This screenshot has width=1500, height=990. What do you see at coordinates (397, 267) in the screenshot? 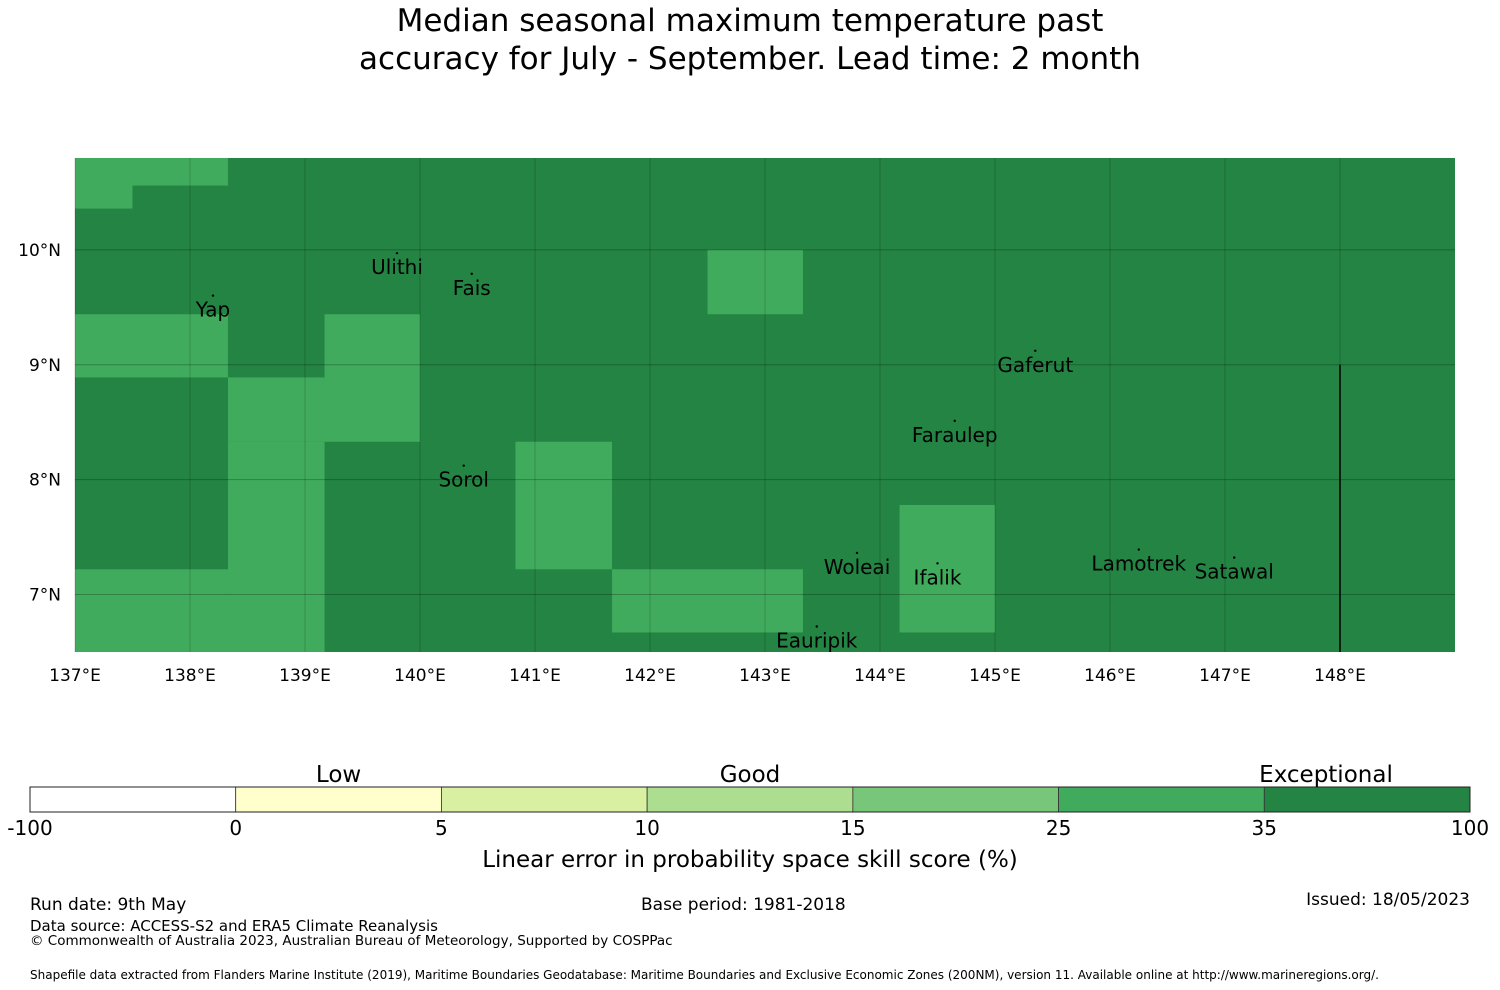
I see `place-label: Ulithi` at bounding box center [397, 267].